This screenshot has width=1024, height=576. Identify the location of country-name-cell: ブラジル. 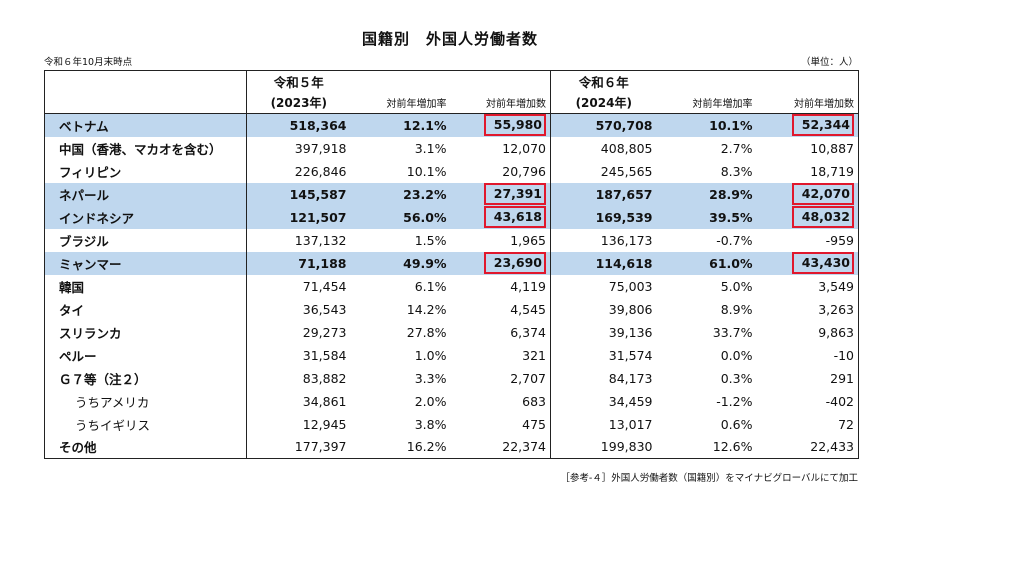
(84, 241).